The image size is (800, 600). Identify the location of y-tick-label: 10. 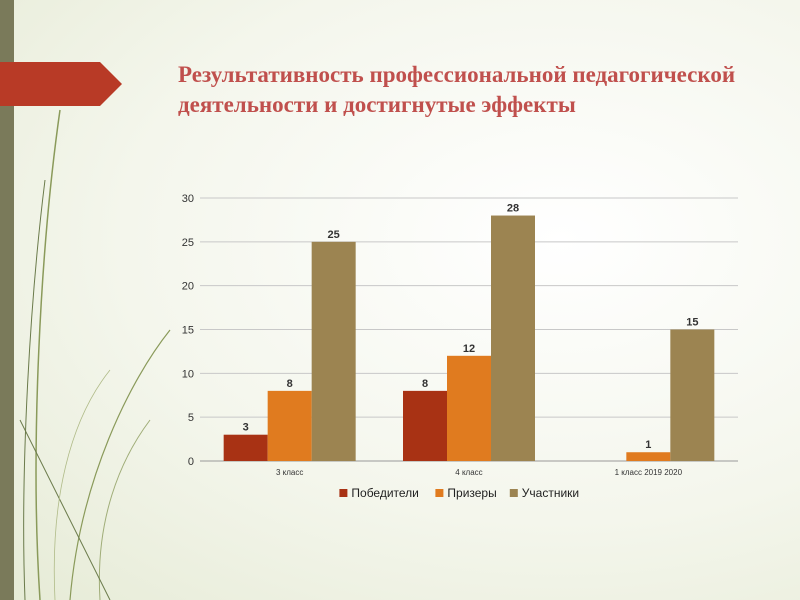
(188, 374).